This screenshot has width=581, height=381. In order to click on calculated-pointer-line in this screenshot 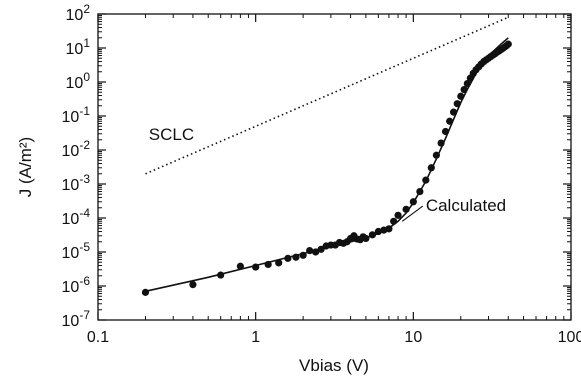, I will do `click(412, 213)`.